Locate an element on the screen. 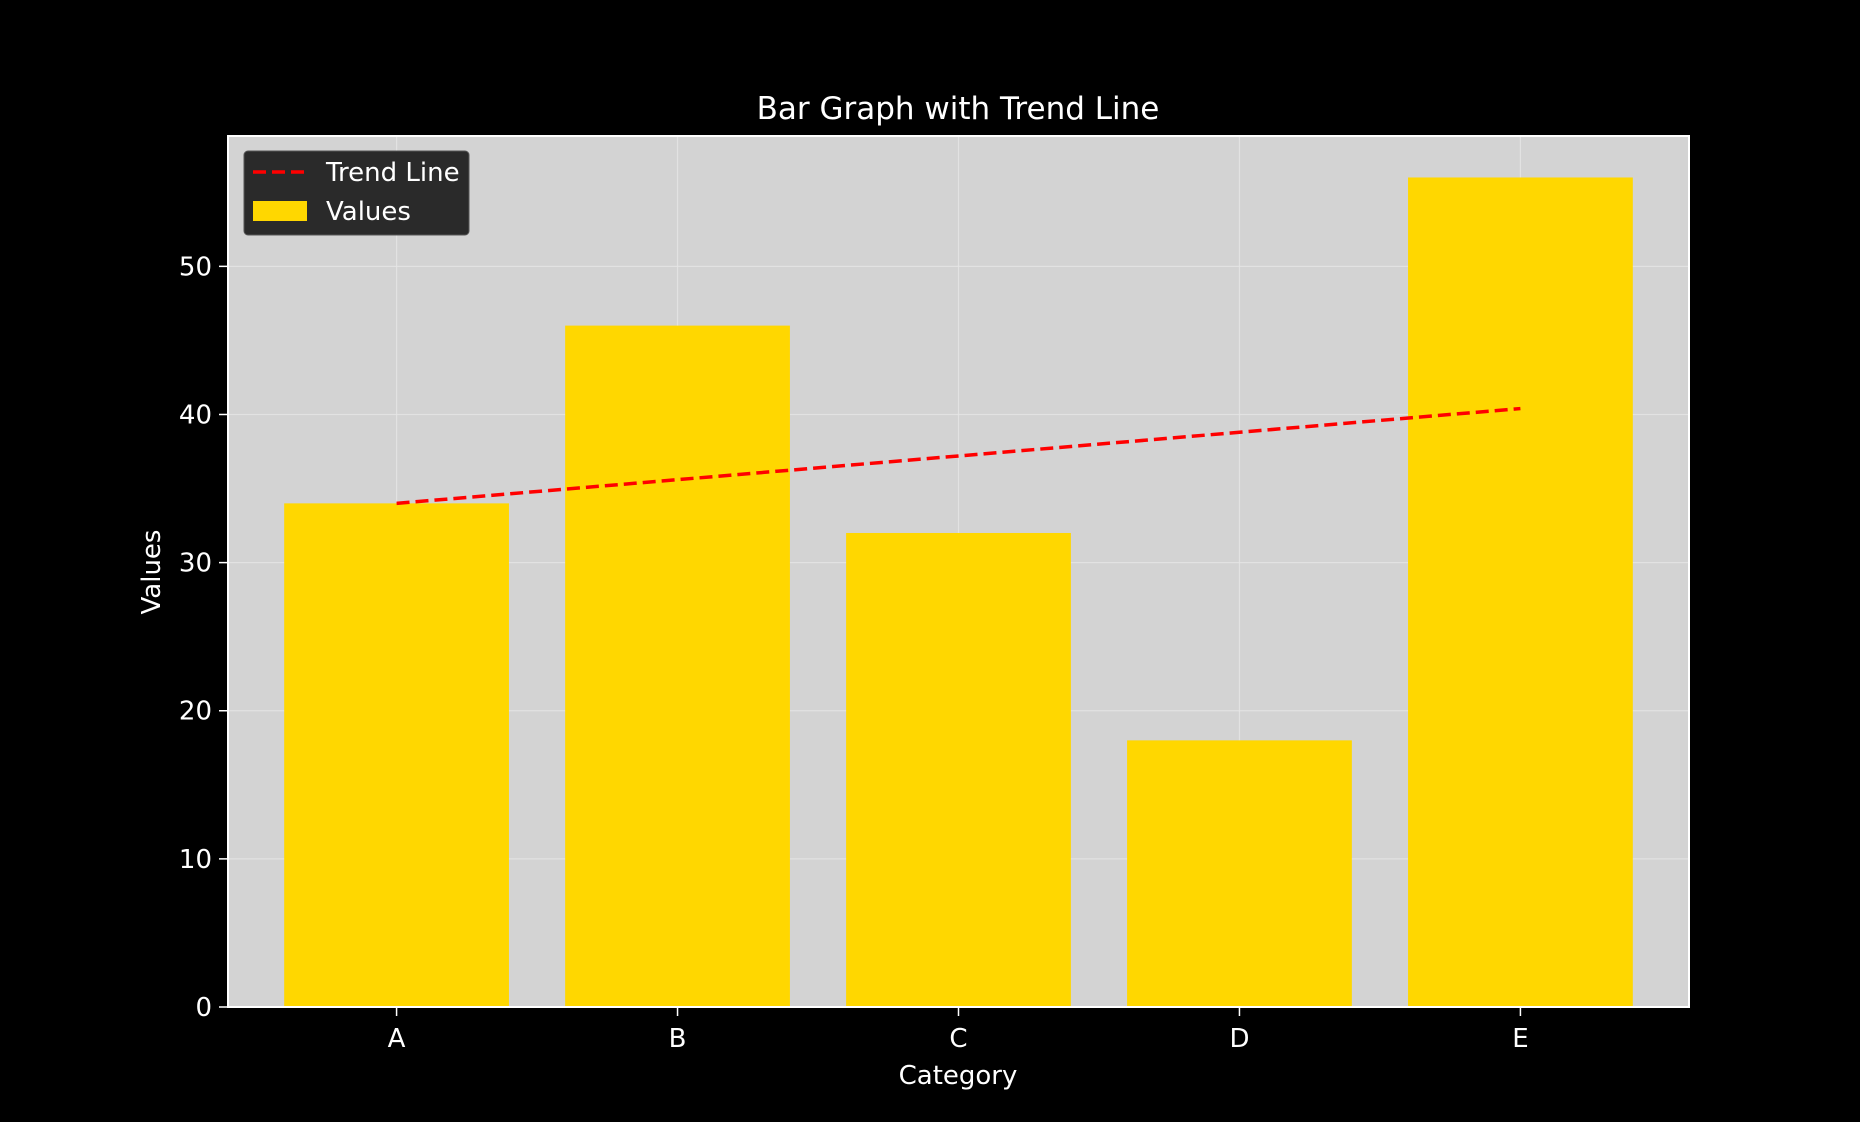  bar-E is located at coordinates (1520, 592).